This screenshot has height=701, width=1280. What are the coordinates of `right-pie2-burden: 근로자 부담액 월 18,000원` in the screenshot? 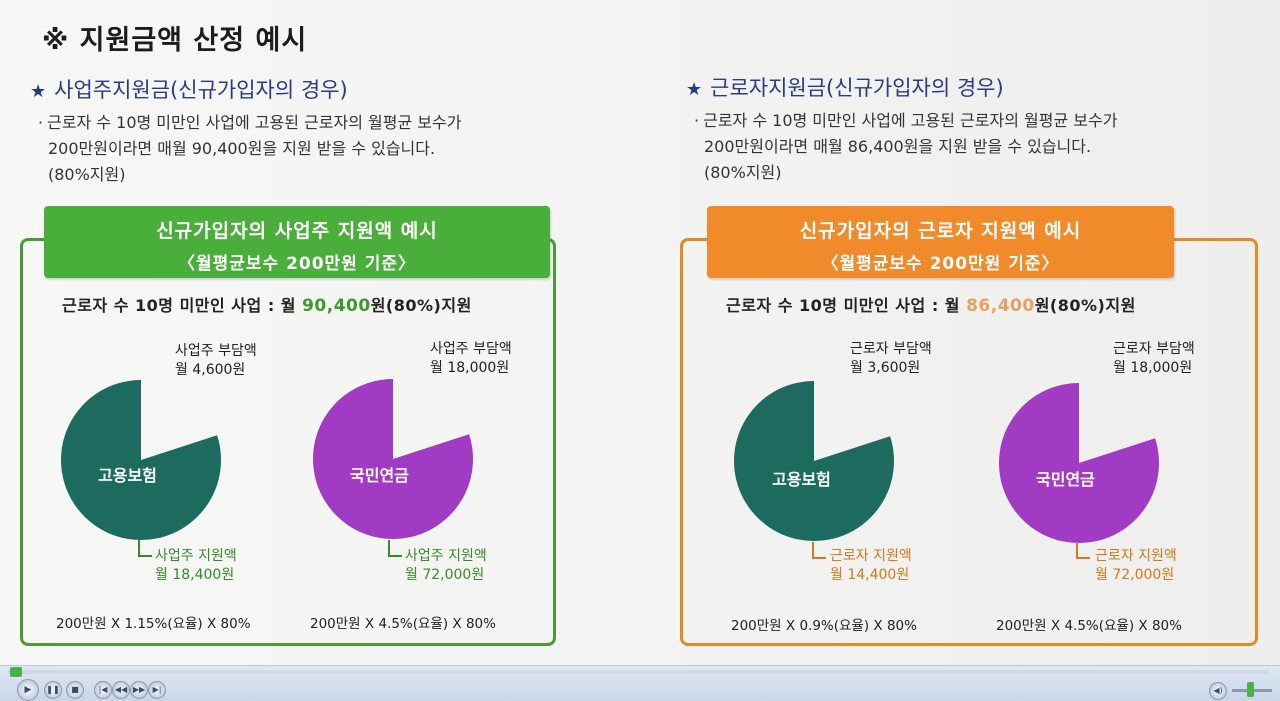 It's located at (1154, 359).